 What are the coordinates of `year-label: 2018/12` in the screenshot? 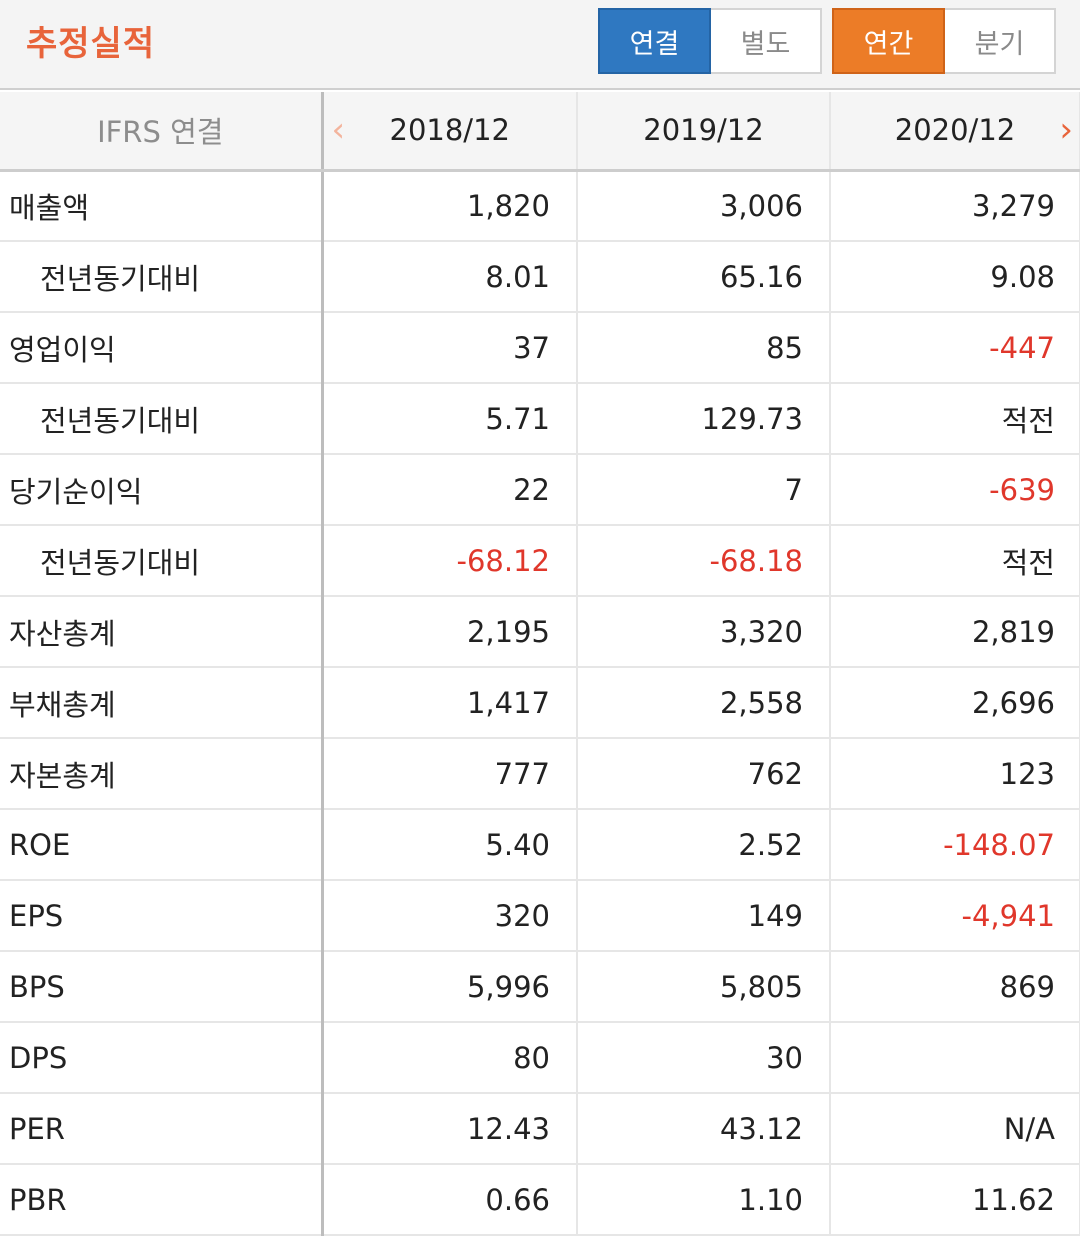 It's located at (449, 130).